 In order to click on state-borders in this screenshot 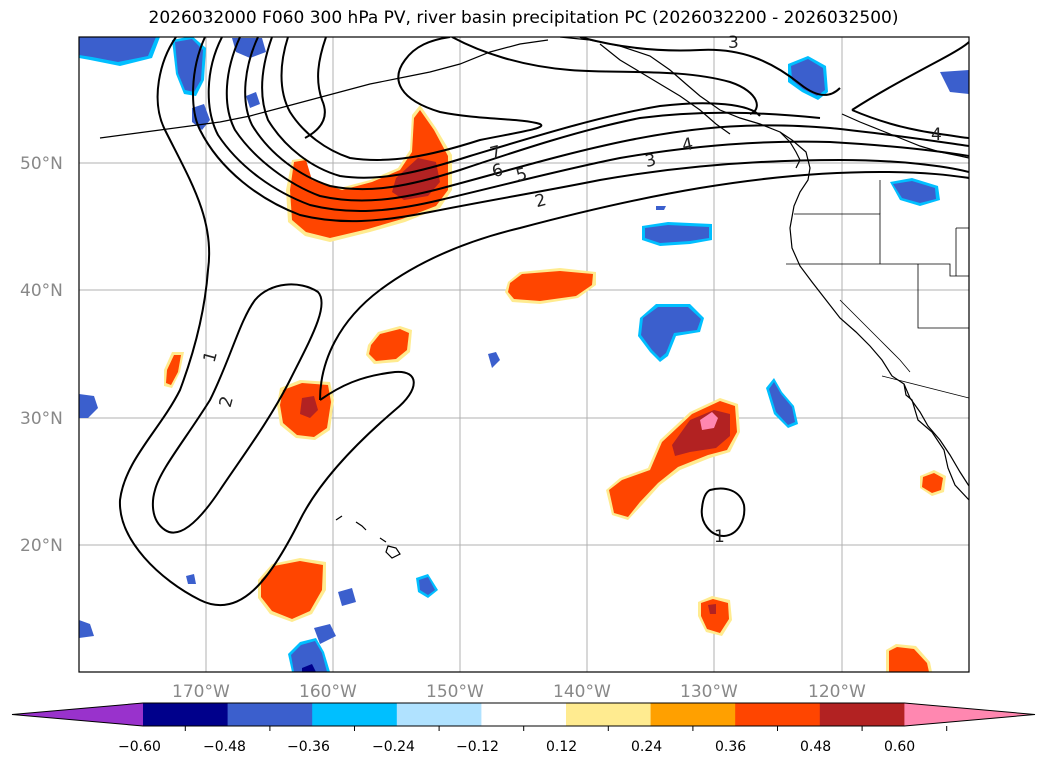, I will do `click(877, 289)`.